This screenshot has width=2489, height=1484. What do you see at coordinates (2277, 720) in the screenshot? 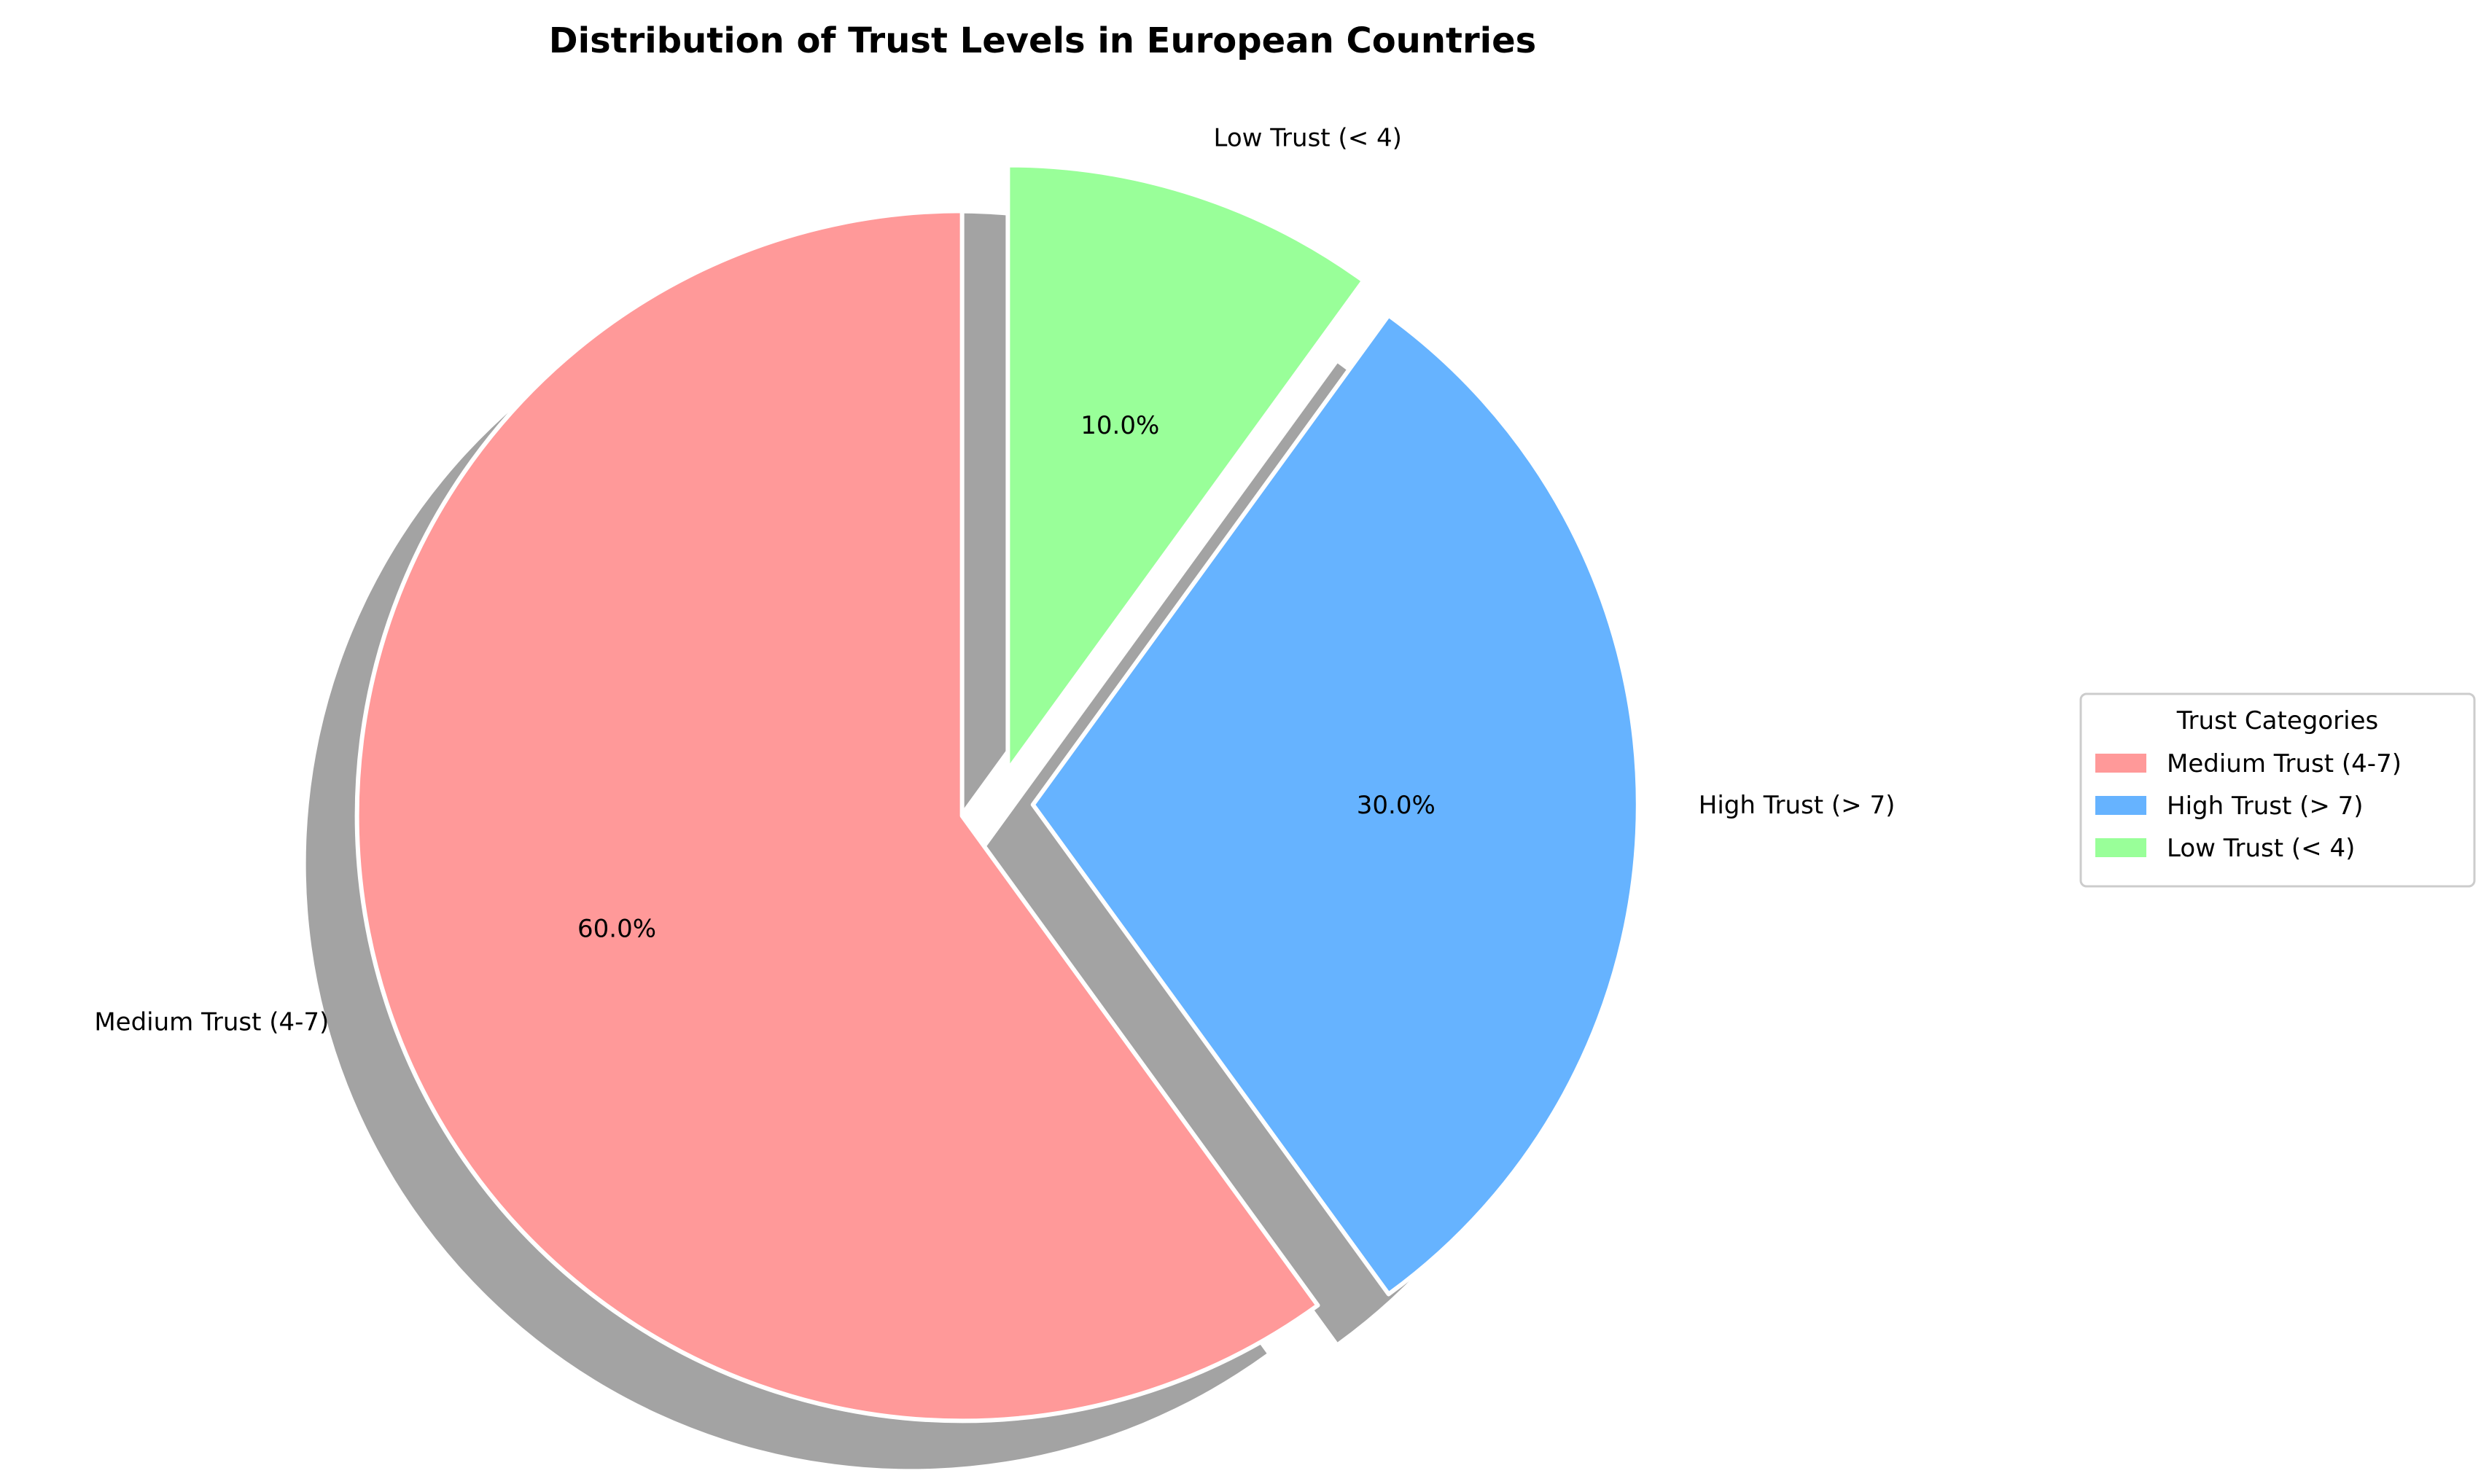
I see `legend-title: Trust Categories` at bounding box center [2277, 720].